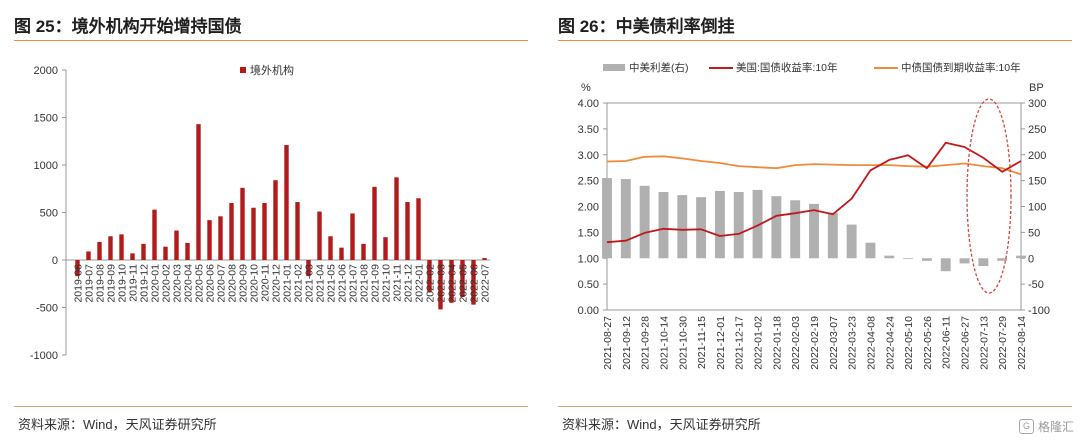 Image resolution: width=1080 pixels, height=441 pixels. I want to click on x-tick-label: 2019-10, so click(123, 283).